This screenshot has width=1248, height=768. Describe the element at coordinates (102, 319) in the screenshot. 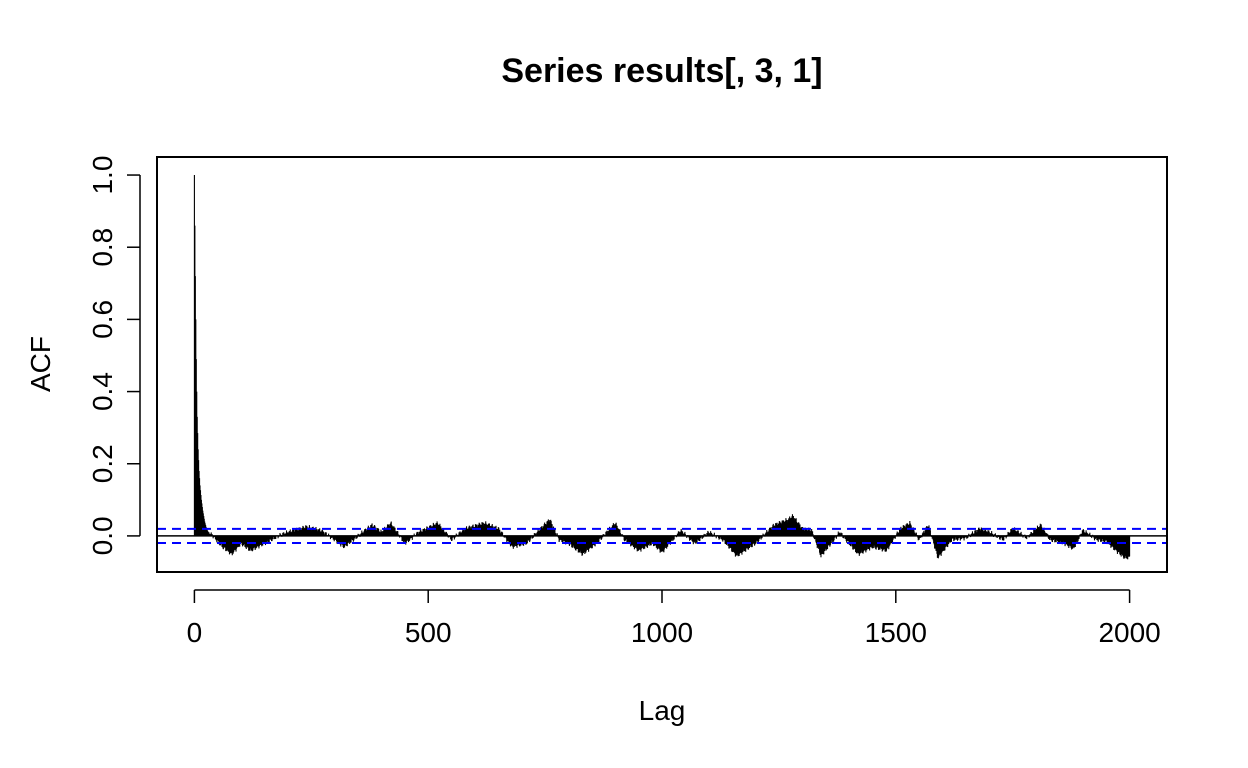

I see `y-tick-label: 0.6` at that location.